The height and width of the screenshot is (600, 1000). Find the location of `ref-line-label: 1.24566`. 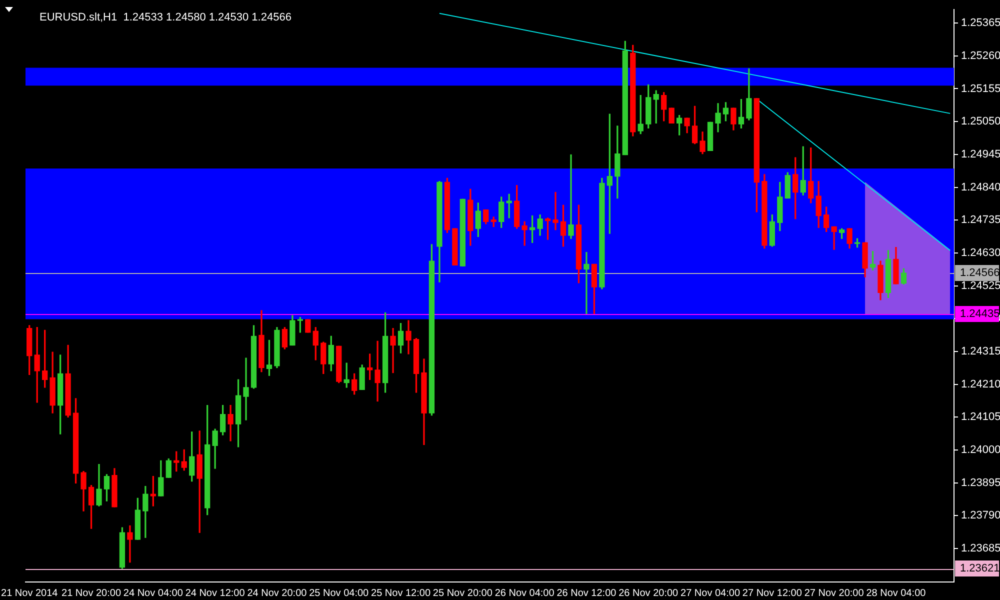

ref-line-label: 1.24566 is located at coordinates (980, 273).